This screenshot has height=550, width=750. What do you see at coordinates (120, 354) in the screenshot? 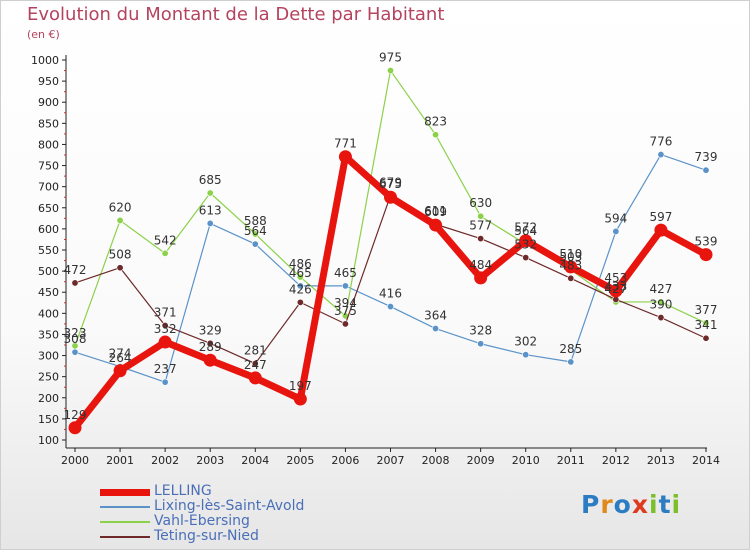
I see `data-label: 274` at bounding box center [120, 354].